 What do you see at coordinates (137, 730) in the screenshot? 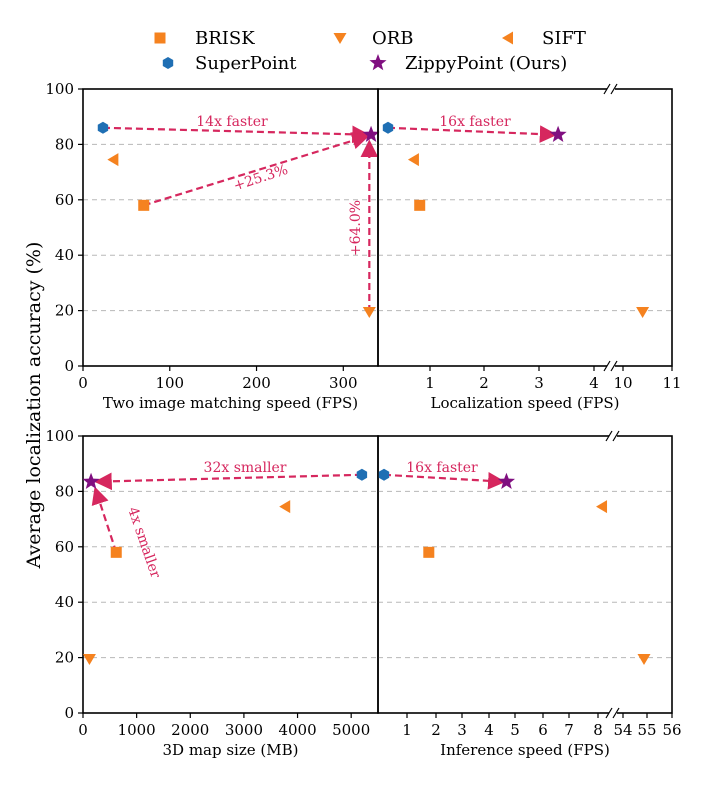
I see `x-tick-label: 1000` at bounding box center [137, 730].